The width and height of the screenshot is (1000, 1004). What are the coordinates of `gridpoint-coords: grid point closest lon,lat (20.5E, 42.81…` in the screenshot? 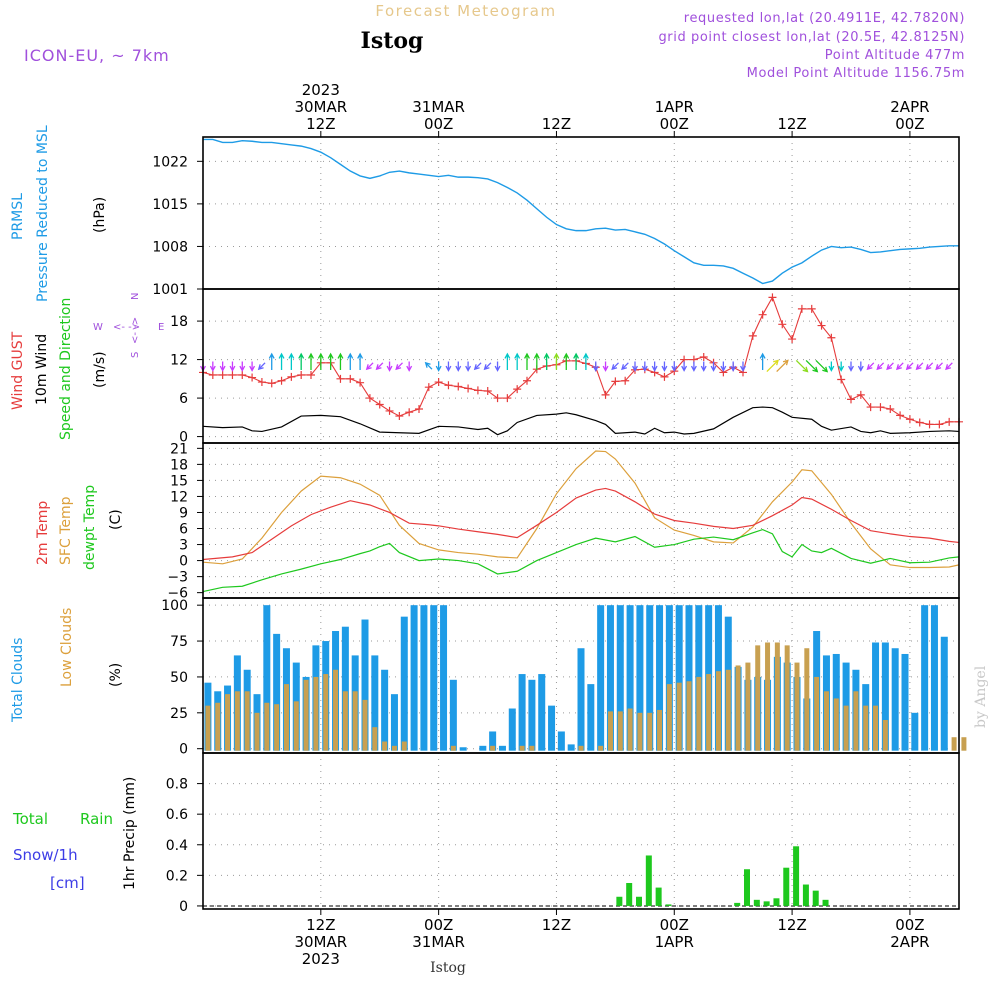 It's located at (811, 37).